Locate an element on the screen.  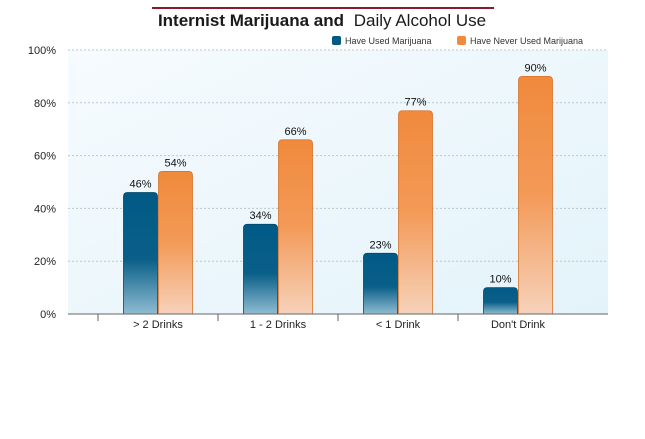
data-label: 54% is located at coordinates (175, 163).